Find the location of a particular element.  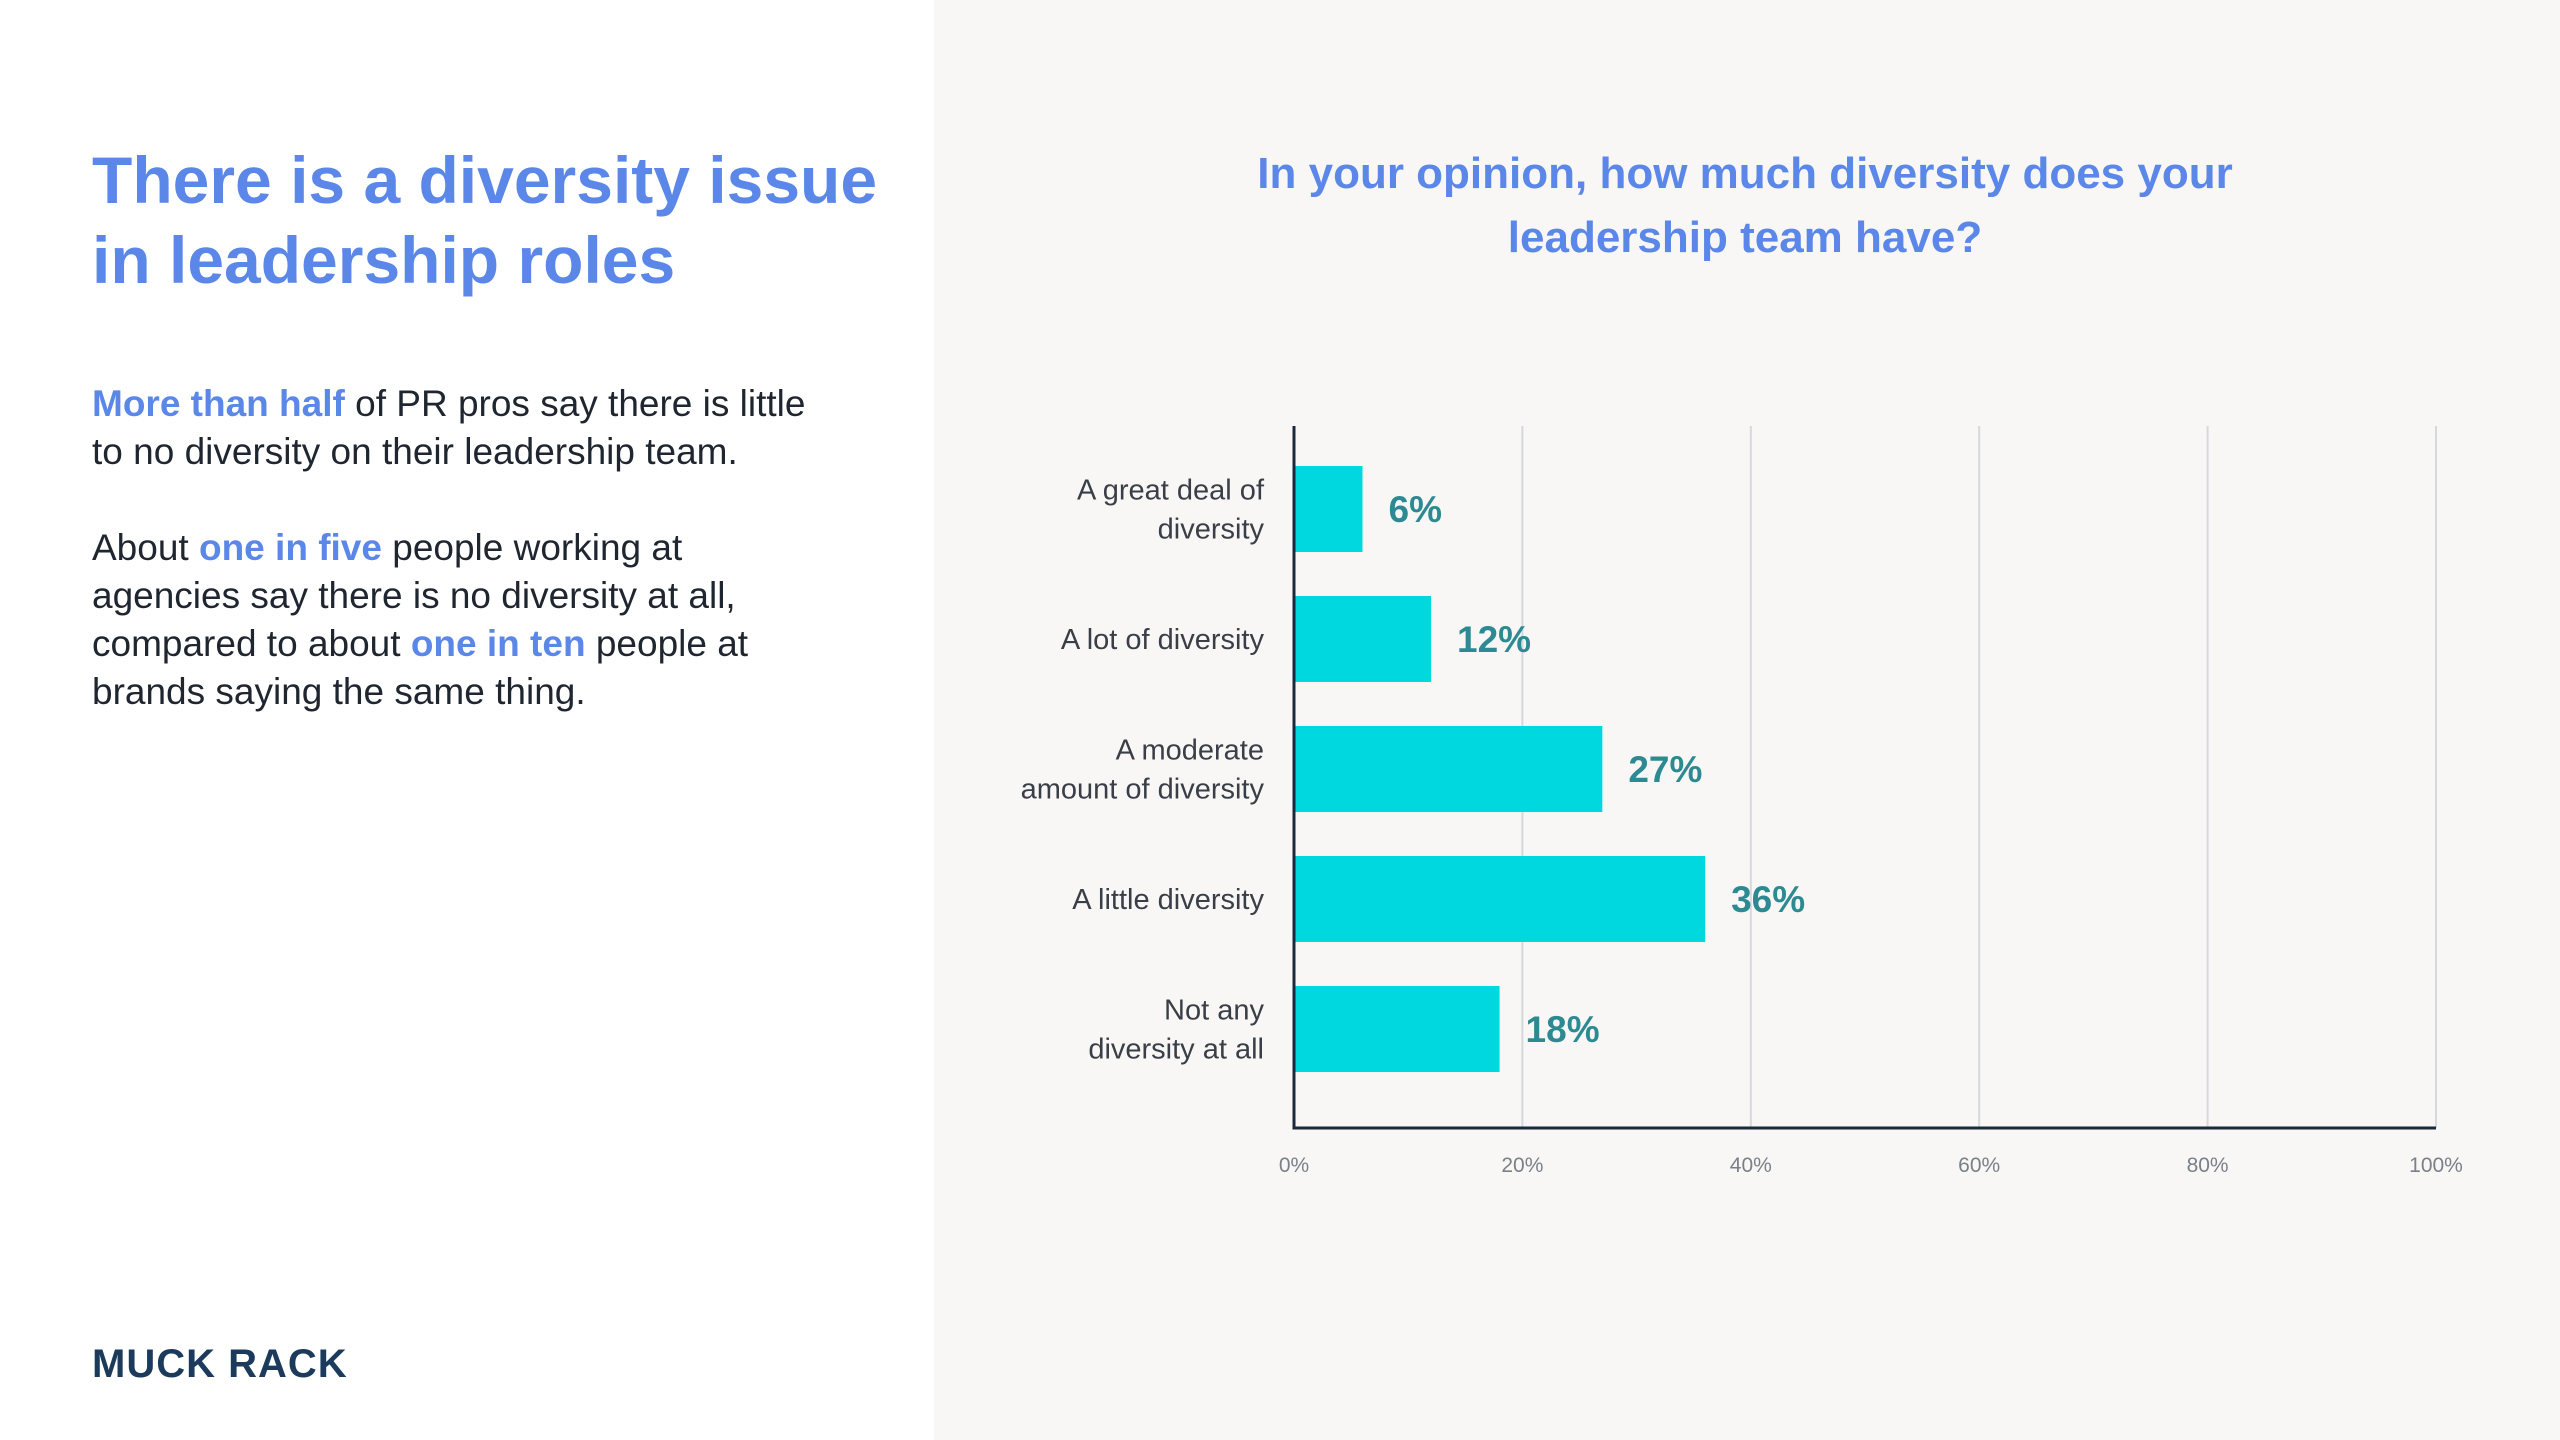

x-tick-label-3: 60% is located at coordinates (1979, 1165).